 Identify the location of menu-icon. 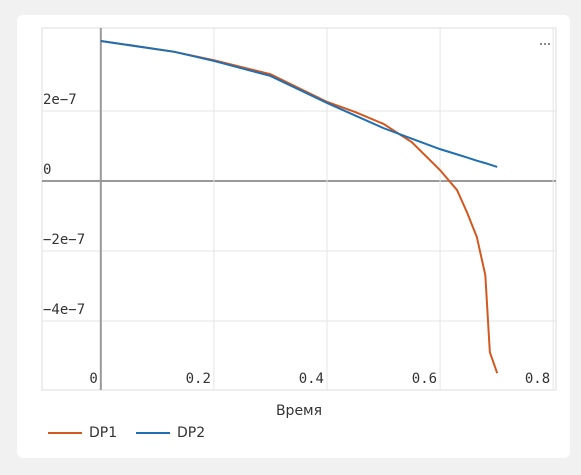
(545, 44).